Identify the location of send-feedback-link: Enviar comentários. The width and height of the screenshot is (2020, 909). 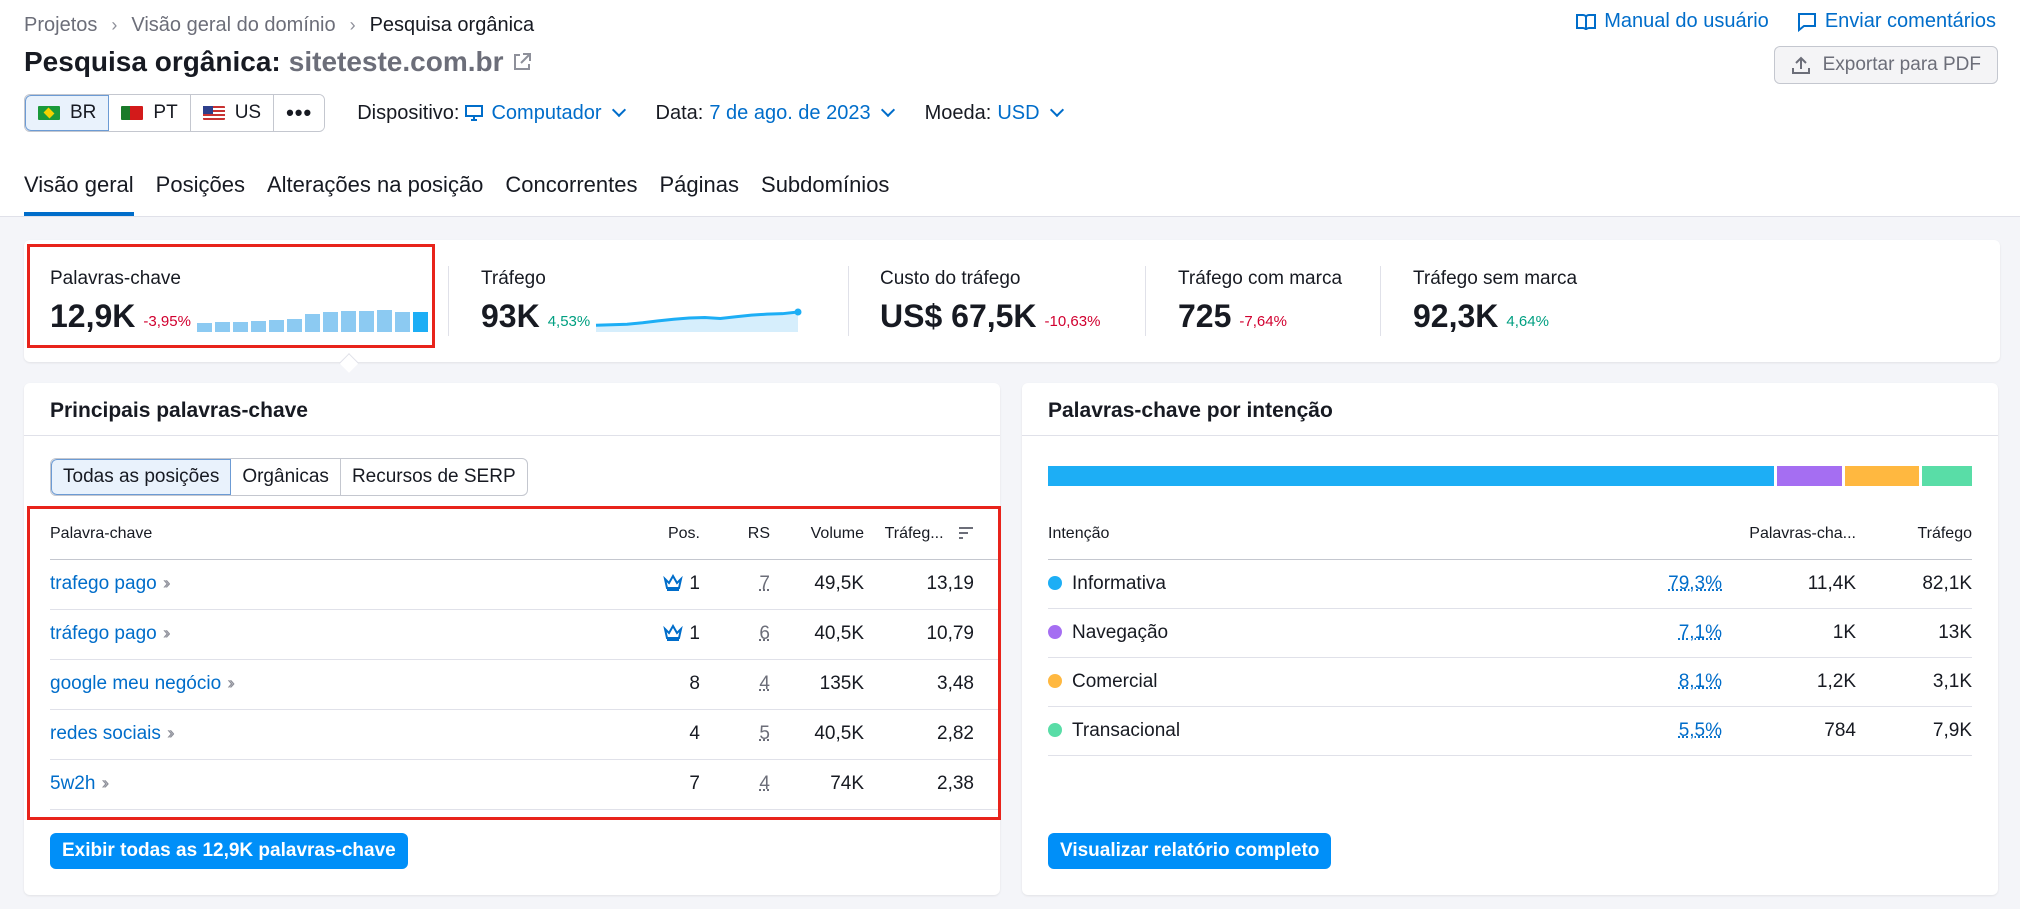
(1896, 21).